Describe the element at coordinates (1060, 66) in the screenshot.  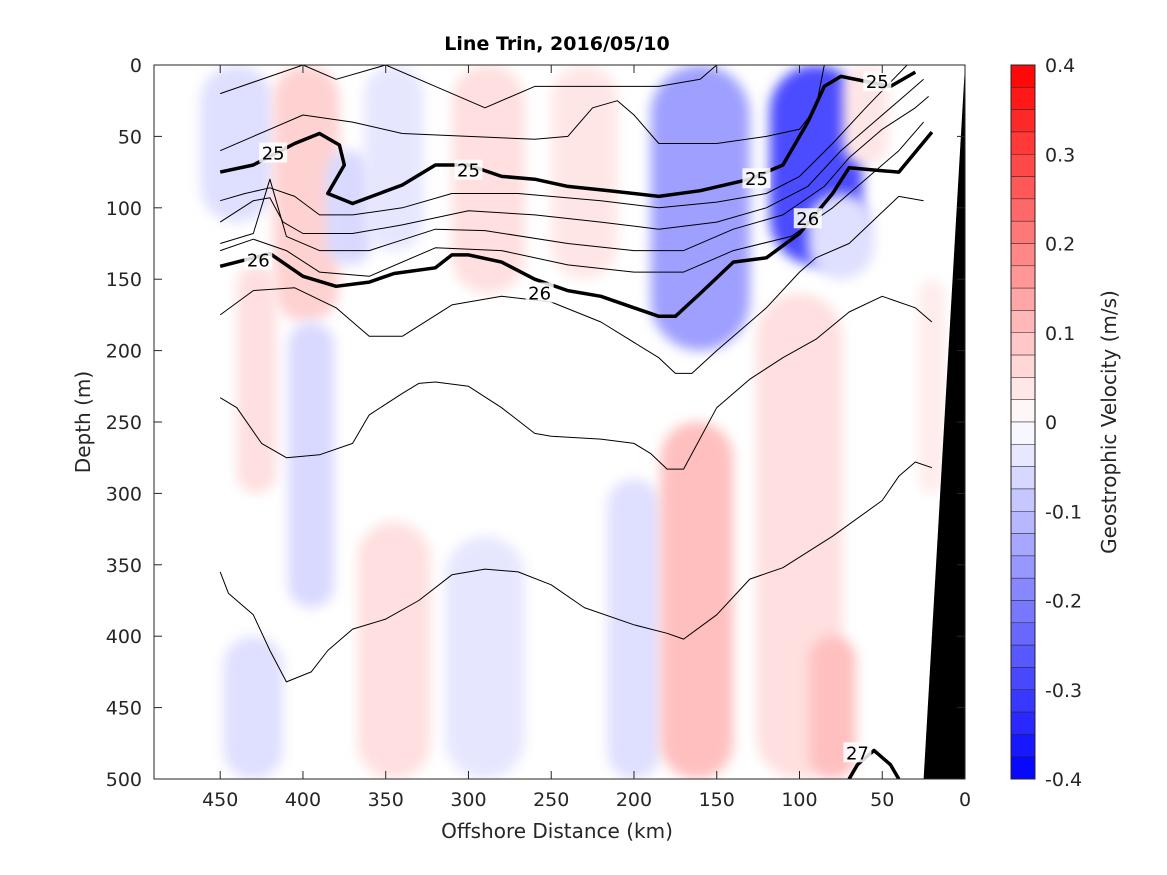
I see `colorbar-tick-label: 0.4` at that location.